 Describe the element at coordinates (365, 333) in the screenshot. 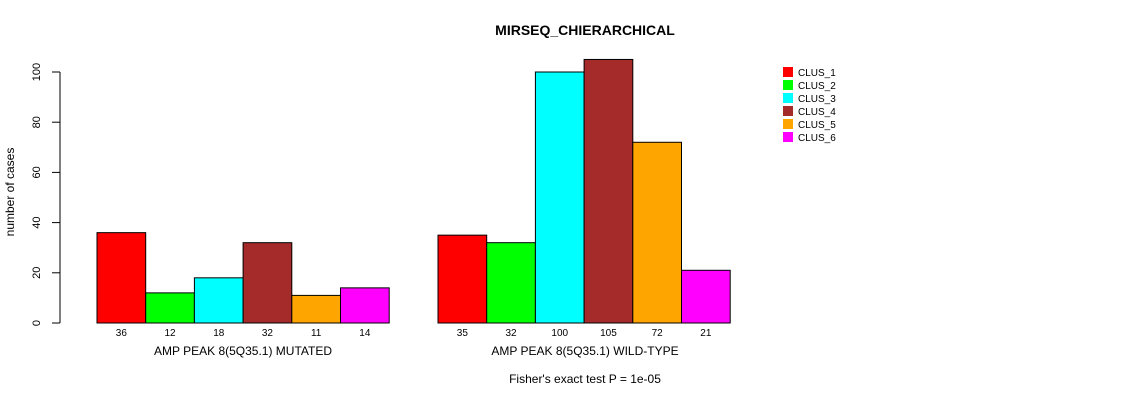

I see `bar-value-label: 14` at that location.